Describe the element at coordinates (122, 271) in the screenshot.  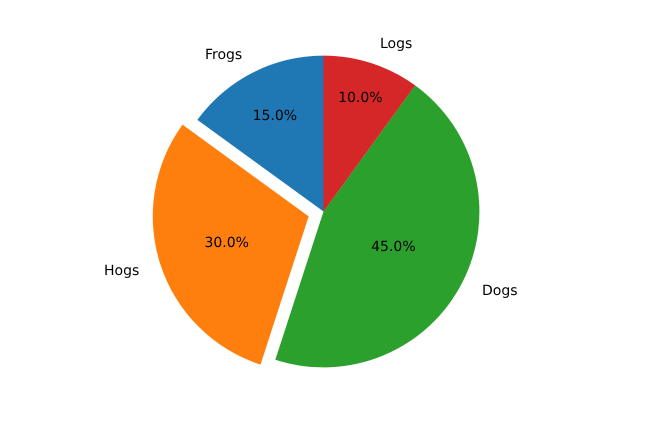
I see `slice-label: Hogs` at that location.